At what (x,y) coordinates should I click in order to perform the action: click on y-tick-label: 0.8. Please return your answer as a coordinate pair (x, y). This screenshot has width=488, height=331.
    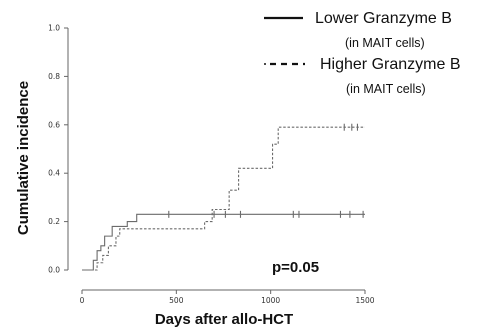
    Looking at the image, I should click on (54, 76).